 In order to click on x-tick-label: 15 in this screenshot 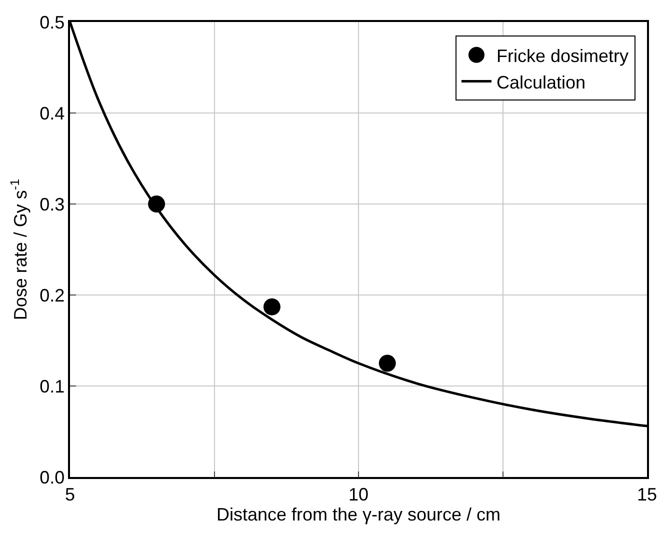, I will do `click(647, 494)`.